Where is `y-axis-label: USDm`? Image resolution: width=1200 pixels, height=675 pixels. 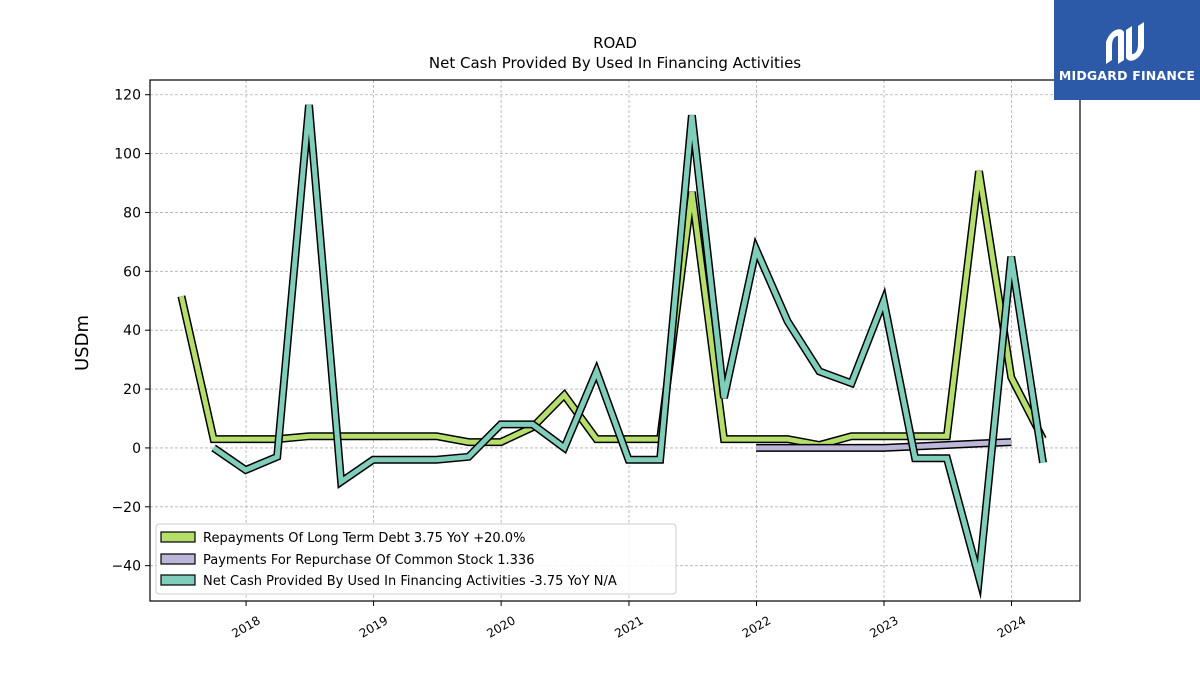
y-axis-label: USDm is located at coordinates (82, 343).